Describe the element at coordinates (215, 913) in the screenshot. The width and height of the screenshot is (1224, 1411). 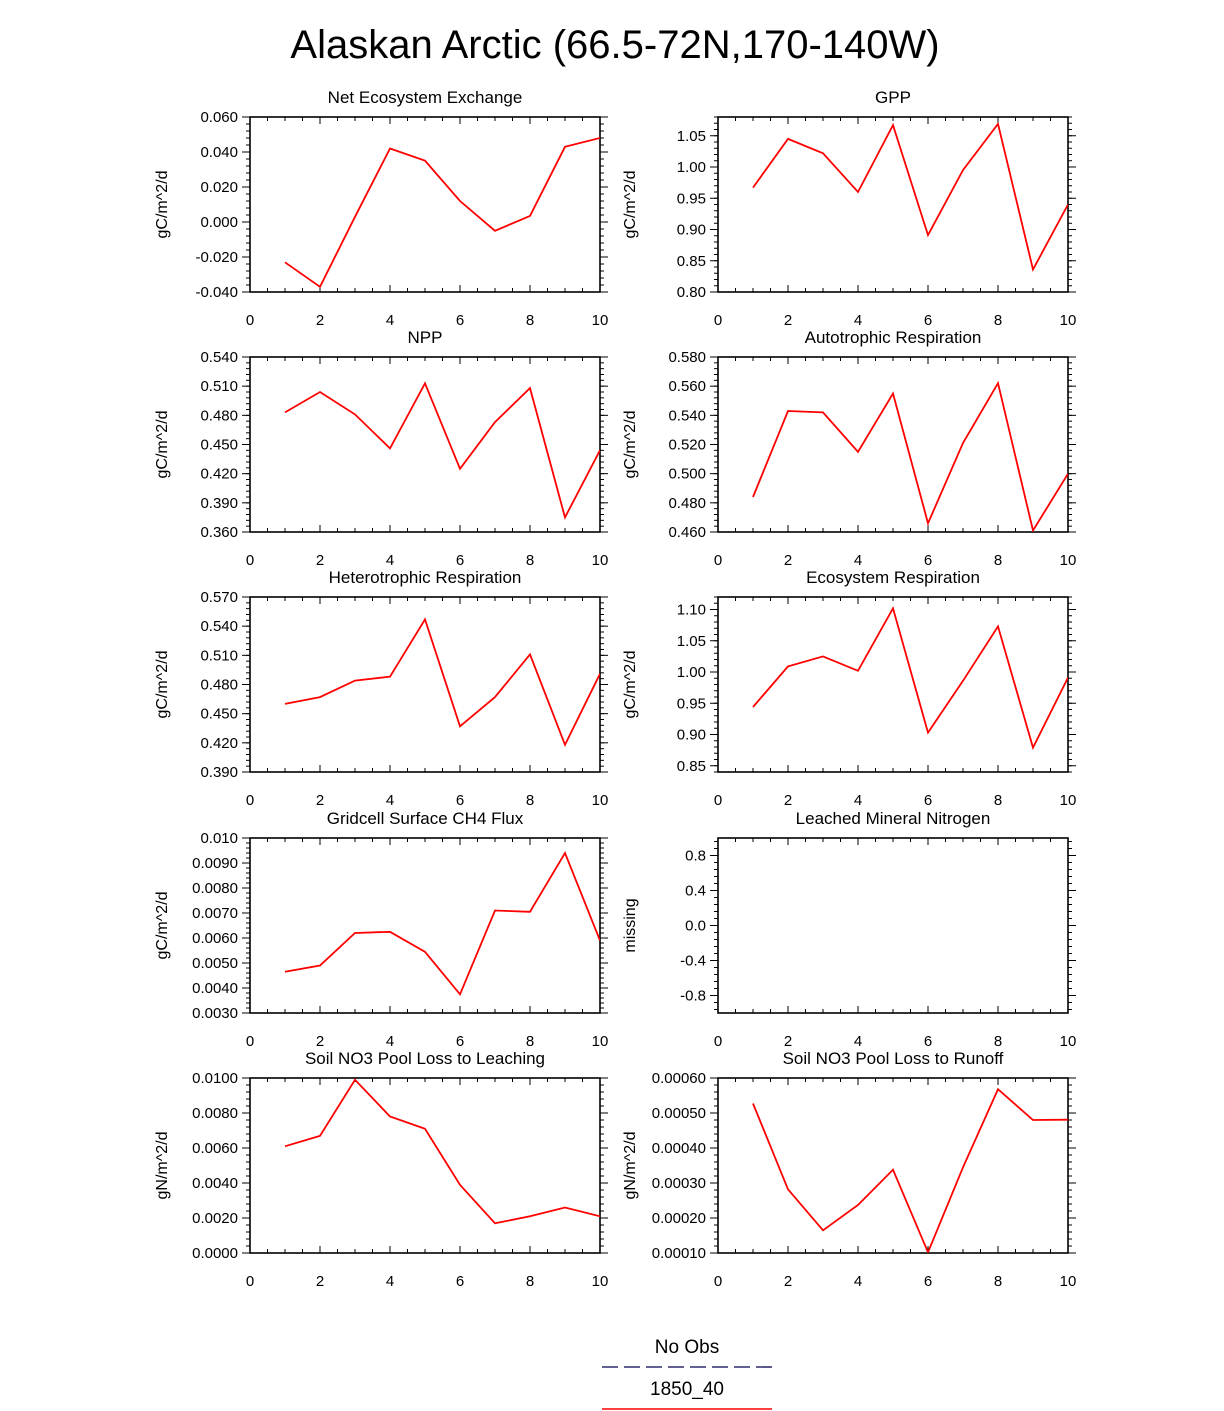
I see `y-tick-label: 0.0070` at that location.